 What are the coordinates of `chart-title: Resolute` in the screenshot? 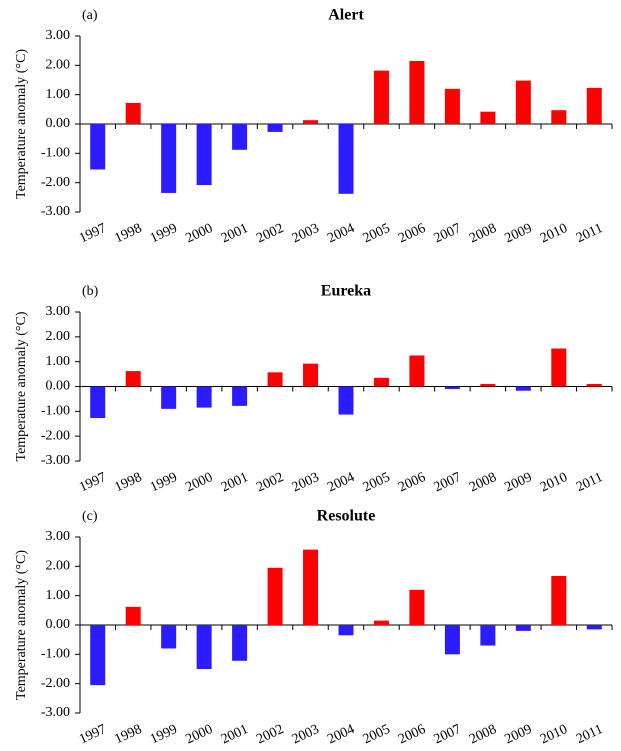 It's located at (346, 516).